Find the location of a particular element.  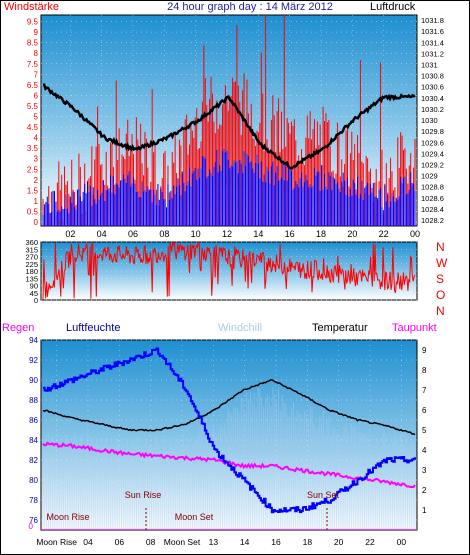

temperature-tick-label: 4 is located at coordinates (424, 450).